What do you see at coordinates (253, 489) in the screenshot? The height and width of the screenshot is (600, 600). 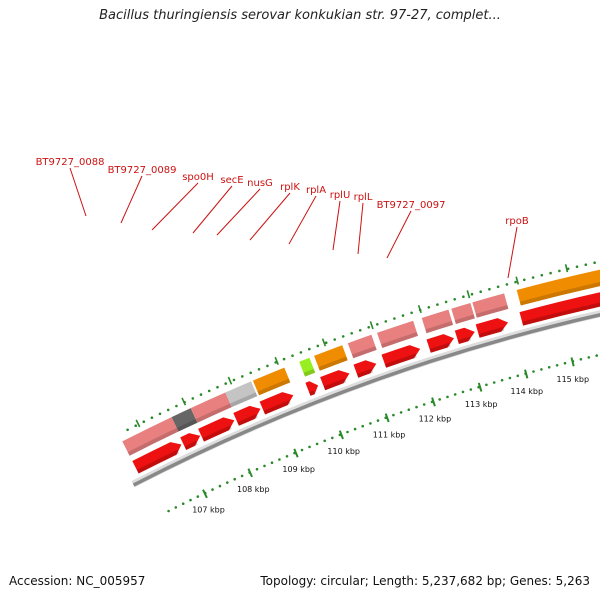 I see `scale-tick-label: 108 kbp` at bounding box center [253, 489].